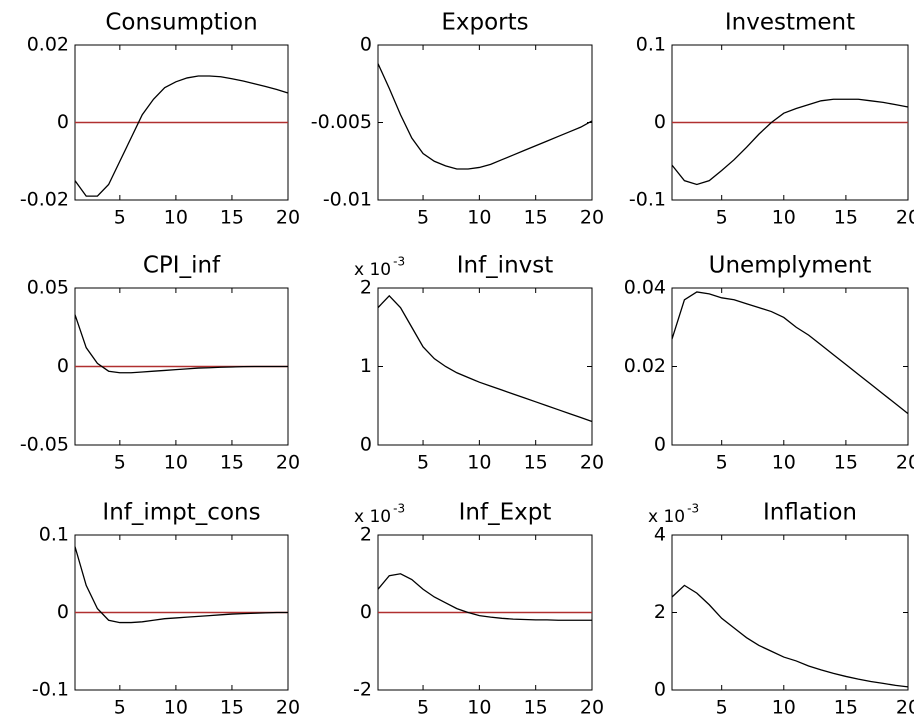 This screenshot has height=724, width=914. What do you see at coordinates (505, 513) in the screenshot?
I see `panel-title: Inf_Expt` at bounding box center [505, 513].